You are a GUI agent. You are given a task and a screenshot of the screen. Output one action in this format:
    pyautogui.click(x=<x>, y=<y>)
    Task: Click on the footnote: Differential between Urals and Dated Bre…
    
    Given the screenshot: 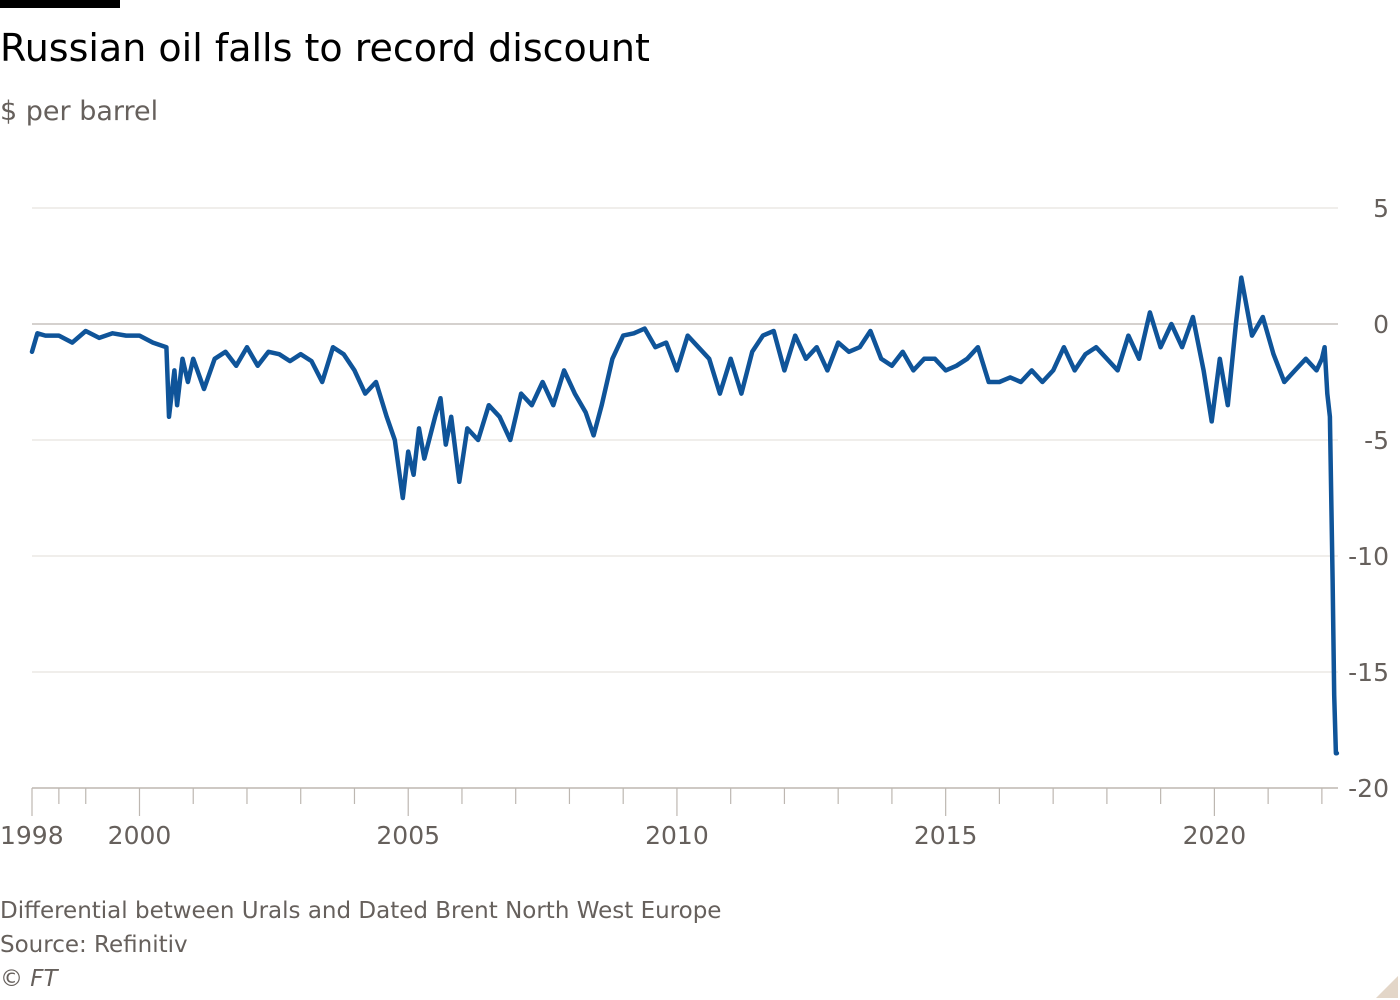 What is the action you would take?
    pyautogui.click(x=361, y=911)
    